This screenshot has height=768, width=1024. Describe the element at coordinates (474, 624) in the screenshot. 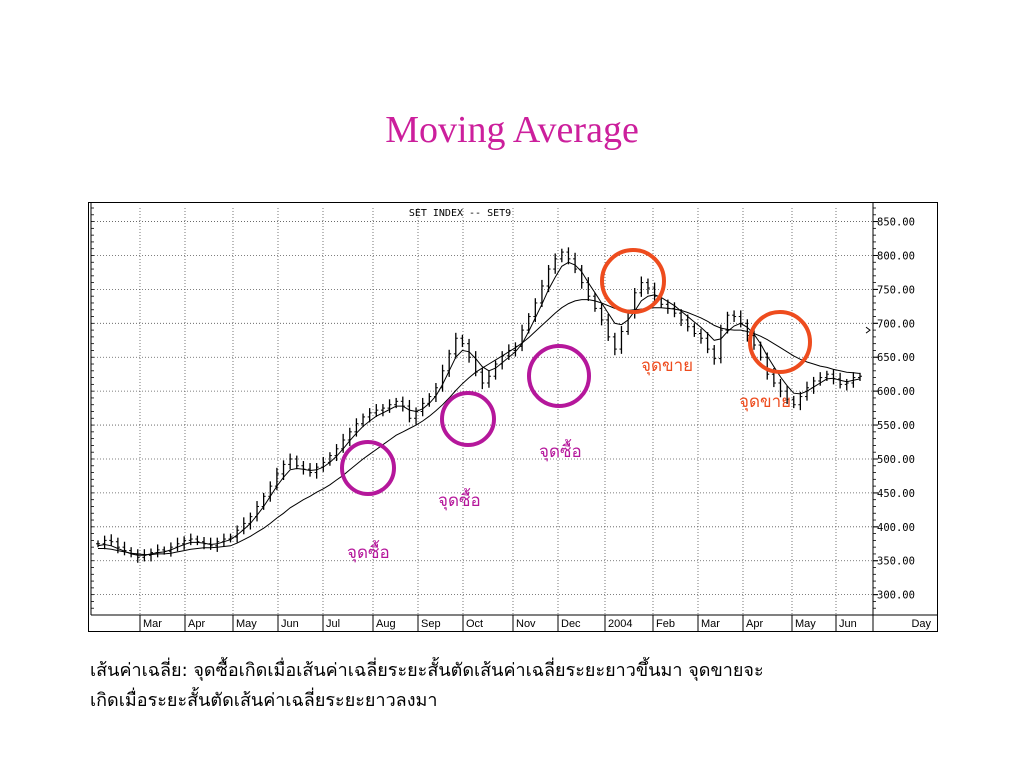

I see `x-tick-label: Oct` at that location.